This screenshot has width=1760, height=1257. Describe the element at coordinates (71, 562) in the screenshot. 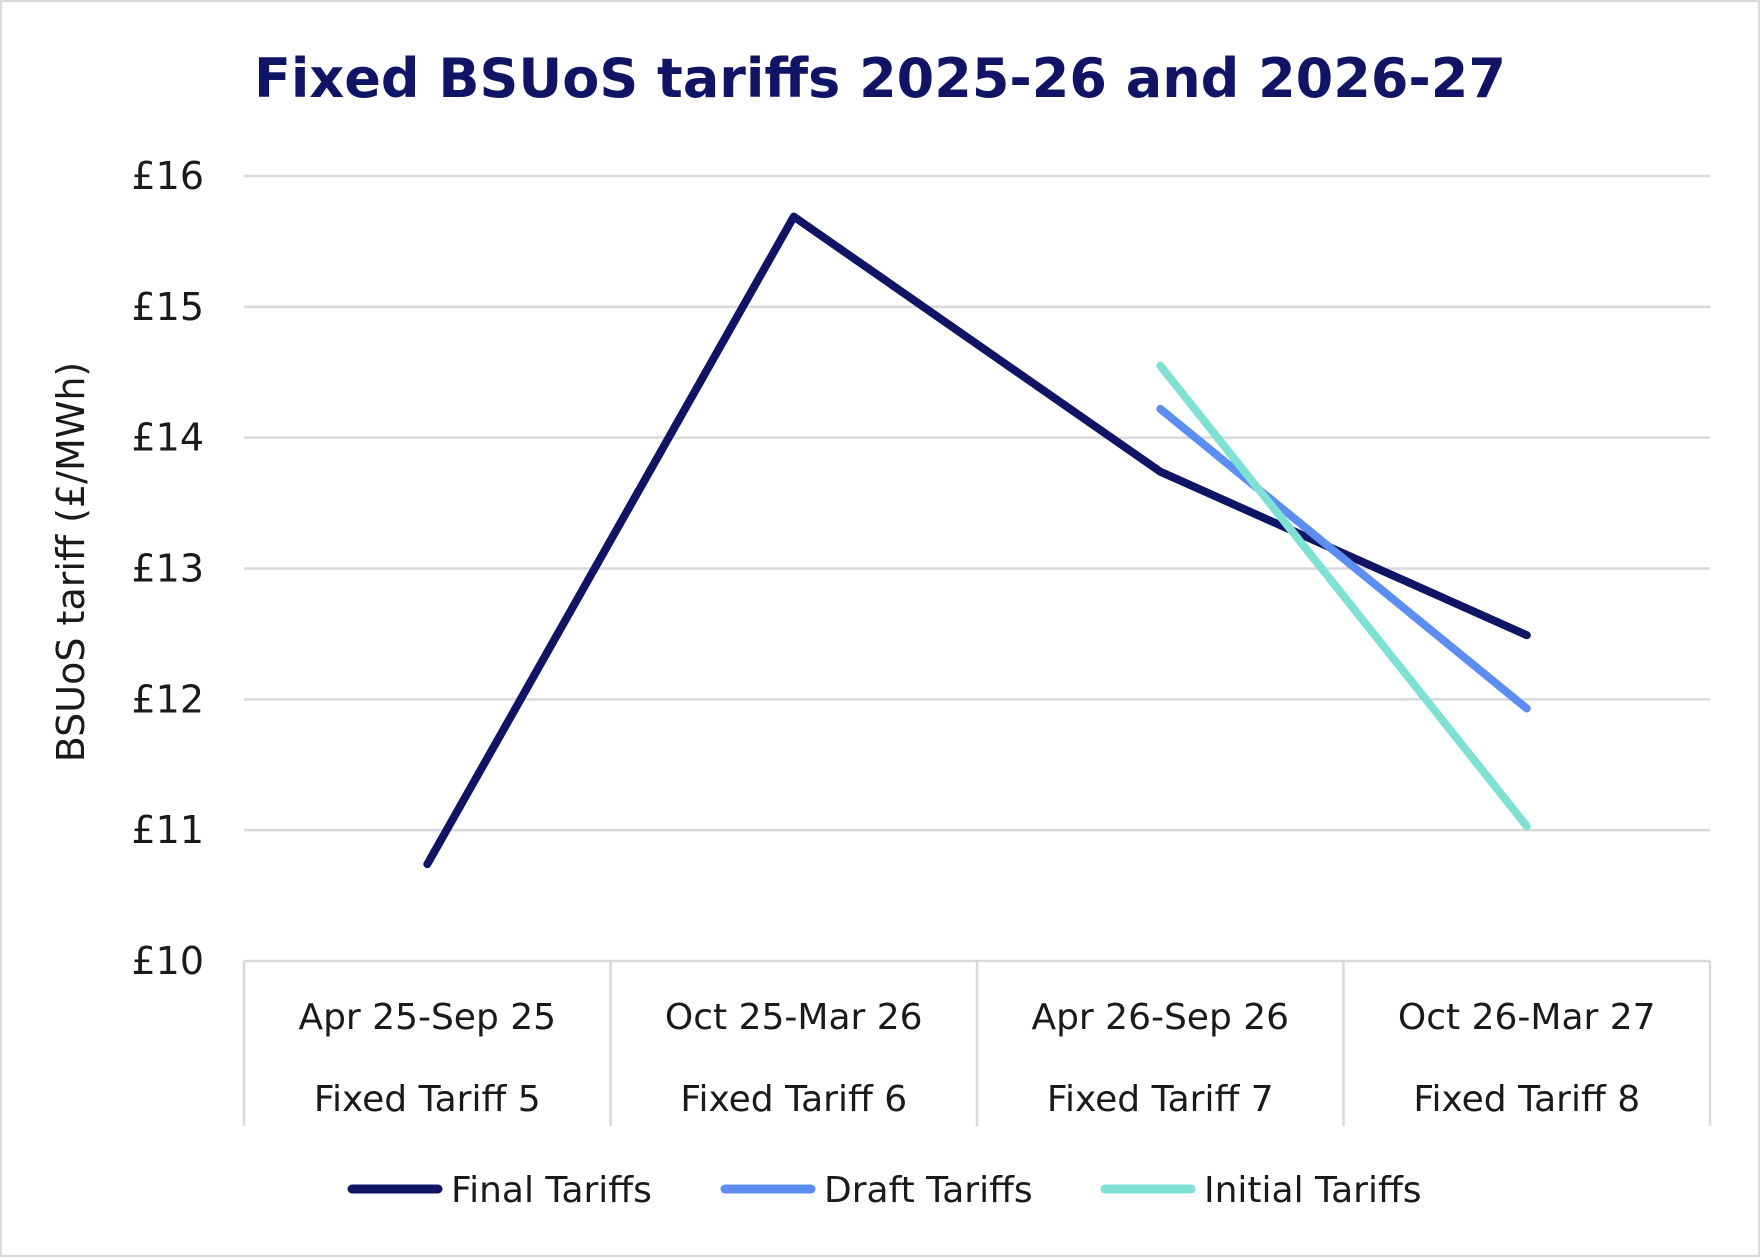

I see `y-axis-title: BSUoS tariff (£/MWh)` at that location.